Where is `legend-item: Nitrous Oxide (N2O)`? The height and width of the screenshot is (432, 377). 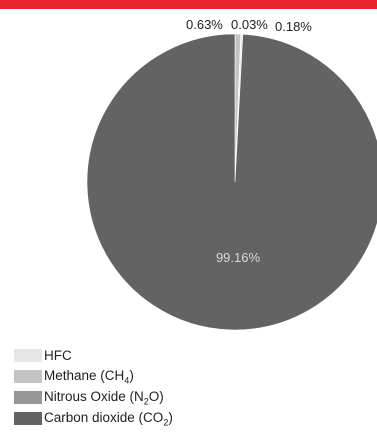
legend-item: Nitrous Oxide (N2O) is located at coordinates (93, 397).